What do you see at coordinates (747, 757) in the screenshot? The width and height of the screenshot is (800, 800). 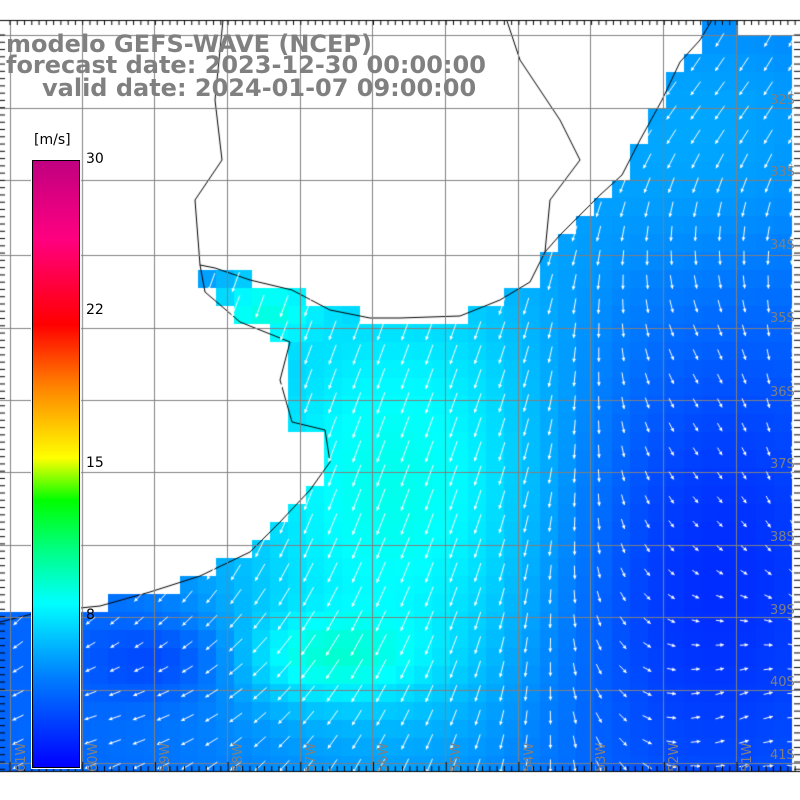 I see `lon-label: 51W` at bounding box center [747, 757].